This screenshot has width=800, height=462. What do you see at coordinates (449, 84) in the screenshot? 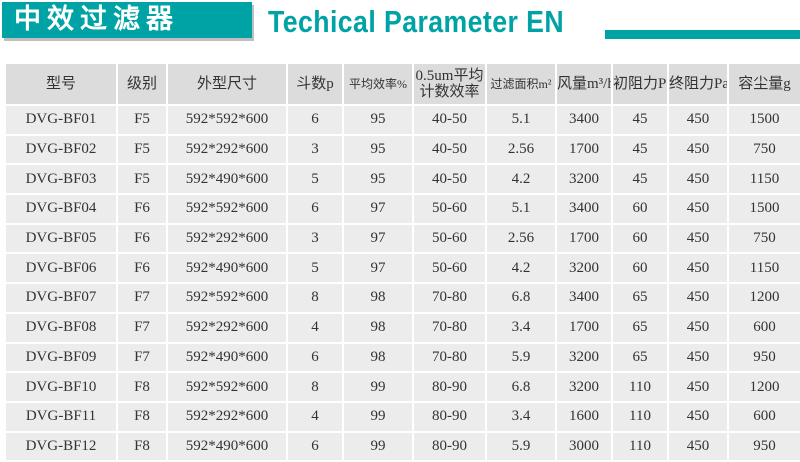
I see `column-header: 0.5um平均计数效率` at bounding box center [449, 84].